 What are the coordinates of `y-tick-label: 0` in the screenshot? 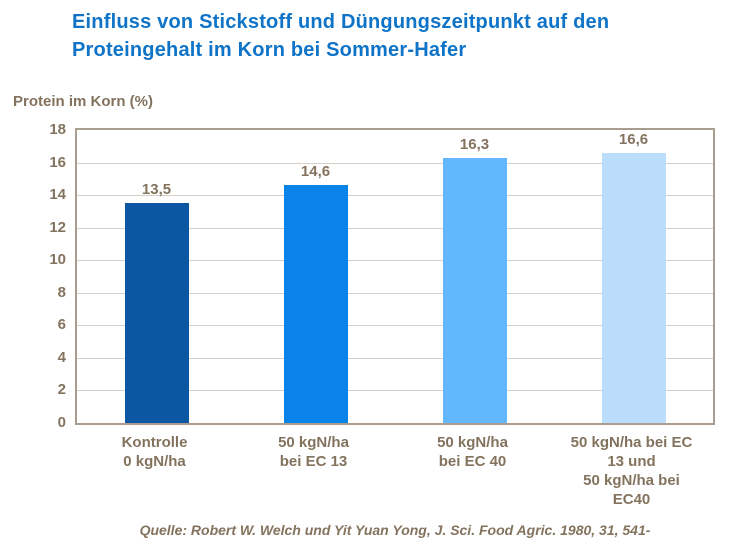 It's located at (61, 422).